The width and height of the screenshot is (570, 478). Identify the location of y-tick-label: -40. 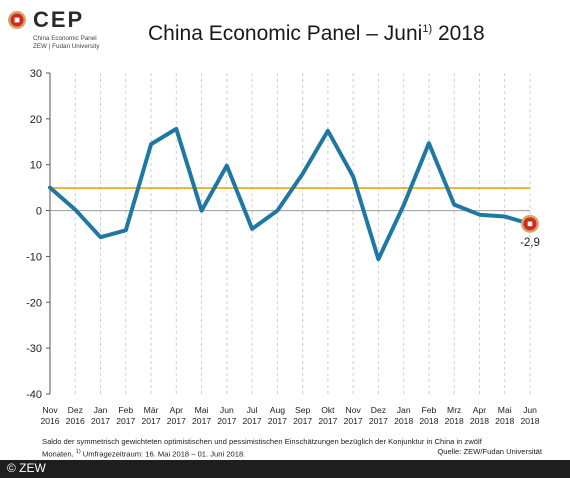
(34, 395).